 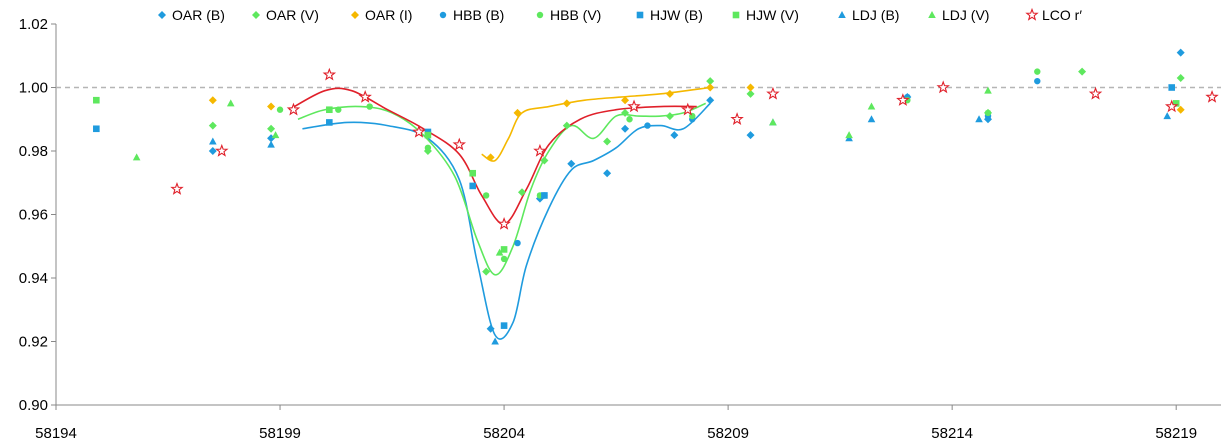 What do you see at coordinates (33, 88) in the screenshot?
I see `y-tick-label: 1.00` at bounding box center [33, 88].